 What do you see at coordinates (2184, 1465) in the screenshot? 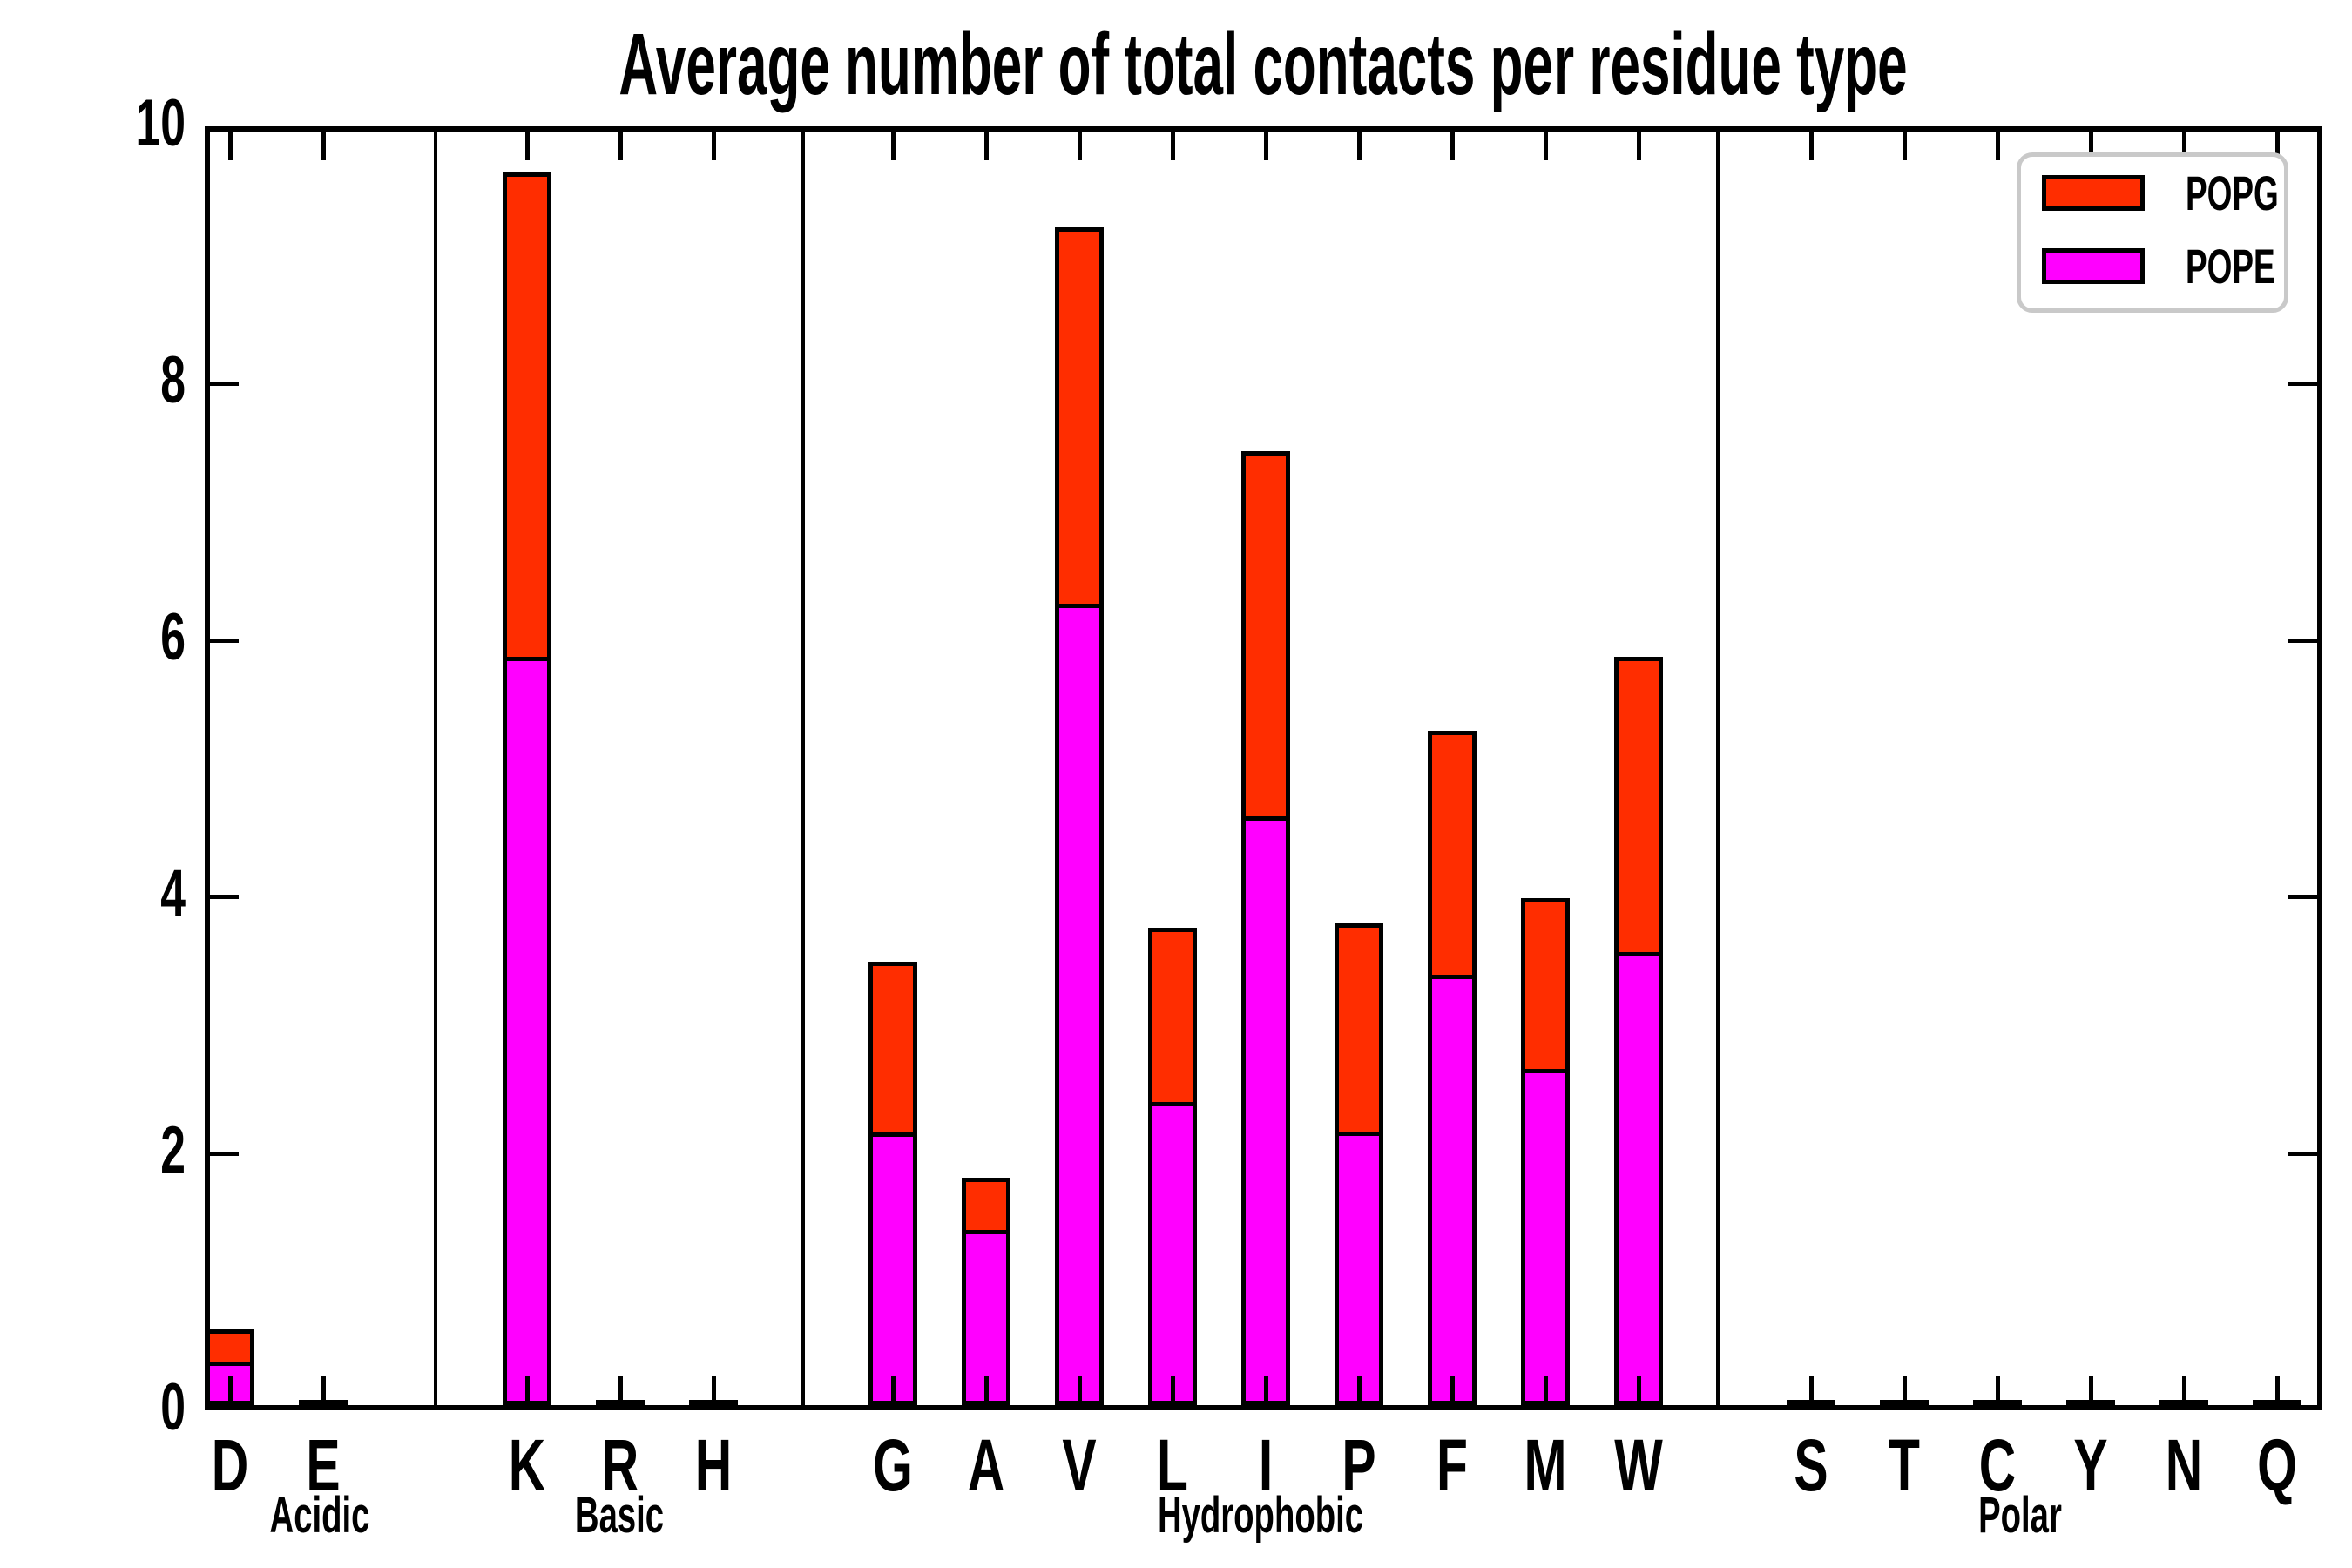
I see `x-tick-label-N: N` at bounding box center [2184, 1465].